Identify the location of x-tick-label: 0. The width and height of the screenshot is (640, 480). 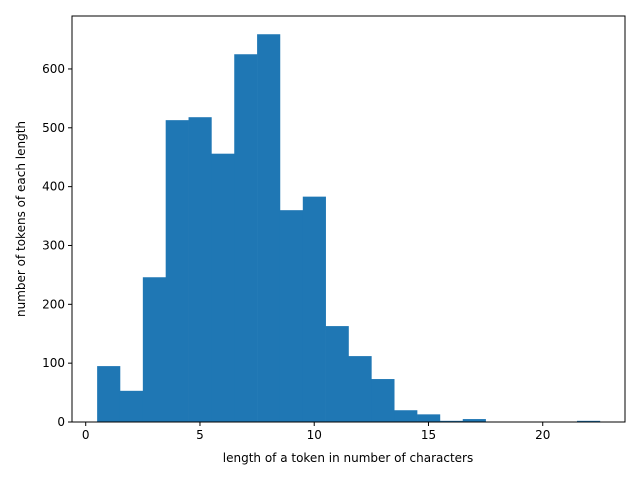
(86, 435).